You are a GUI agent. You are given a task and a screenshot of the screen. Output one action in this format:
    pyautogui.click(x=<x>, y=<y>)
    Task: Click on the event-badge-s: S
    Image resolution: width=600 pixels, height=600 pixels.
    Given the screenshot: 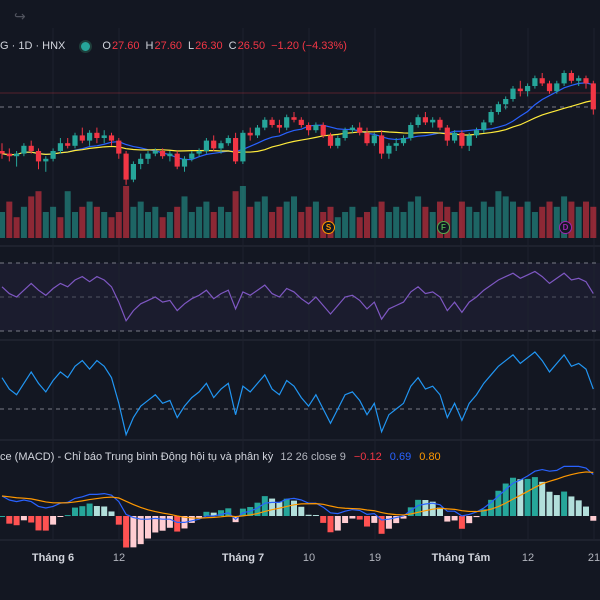 What is the action you would take?
    pyautogui.click(x=328, y=227)
    